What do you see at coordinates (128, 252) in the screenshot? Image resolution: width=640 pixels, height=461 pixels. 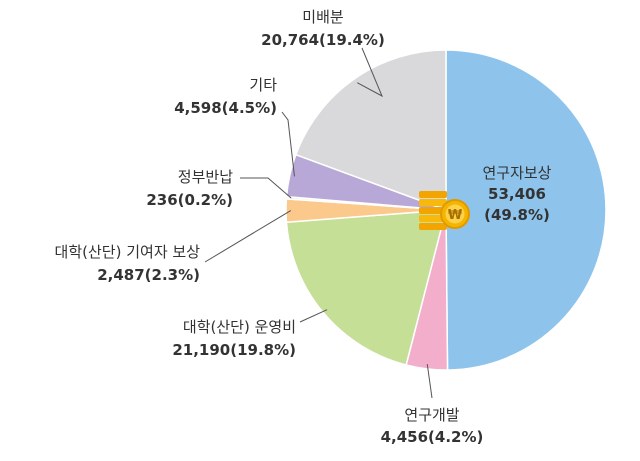 I see `slice-label-name: 대학(산단) 기여자 보상` at bounding box center [128, 252].